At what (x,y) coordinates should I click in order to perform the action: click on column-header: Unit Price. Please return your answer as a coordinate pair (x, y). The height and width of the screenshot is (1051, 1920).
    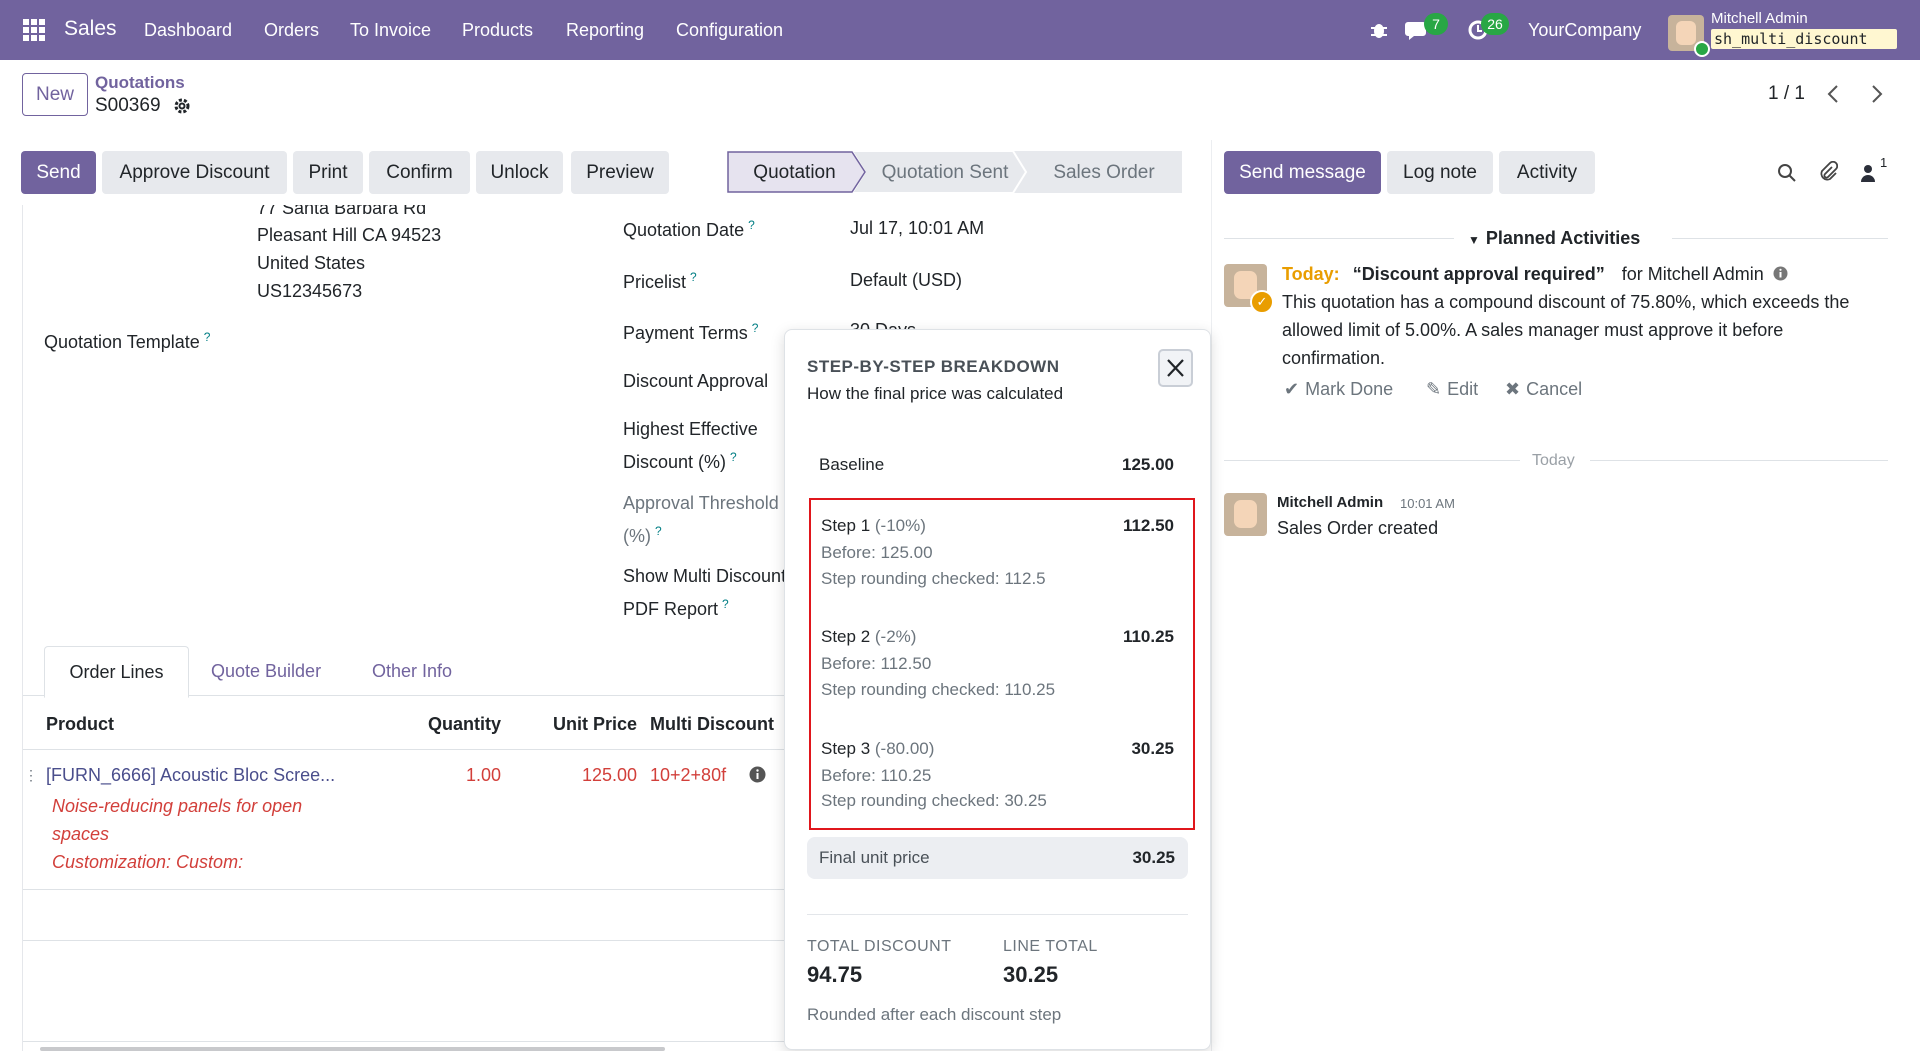
    Looking at the image, I should click on (594, 724).